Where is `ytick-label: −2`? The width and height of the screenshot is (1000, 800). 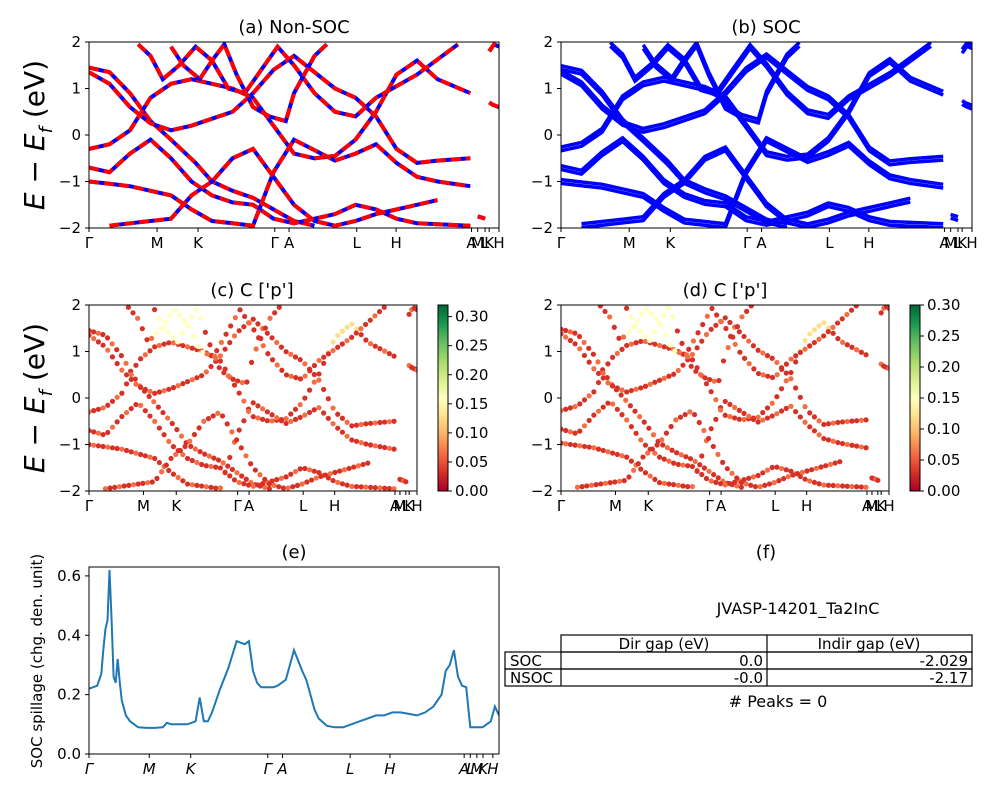
ytick-label: −2 is located at coordinates (542, 228).